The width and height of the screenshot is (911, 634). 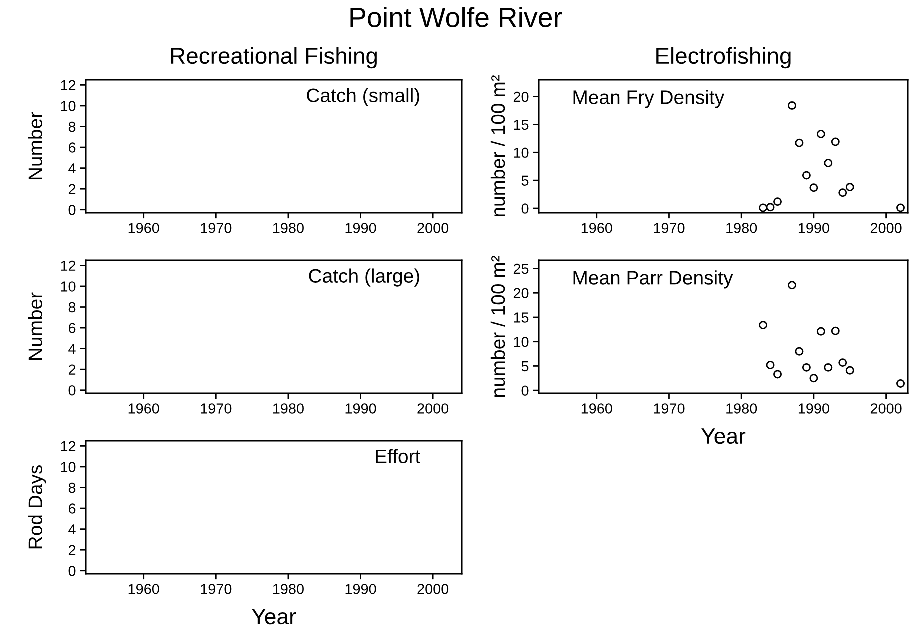 What do you see at coordinates (274, 58) in the screenshot?
I see `text: Recreational Fishing` at bounding box center [274, 58].